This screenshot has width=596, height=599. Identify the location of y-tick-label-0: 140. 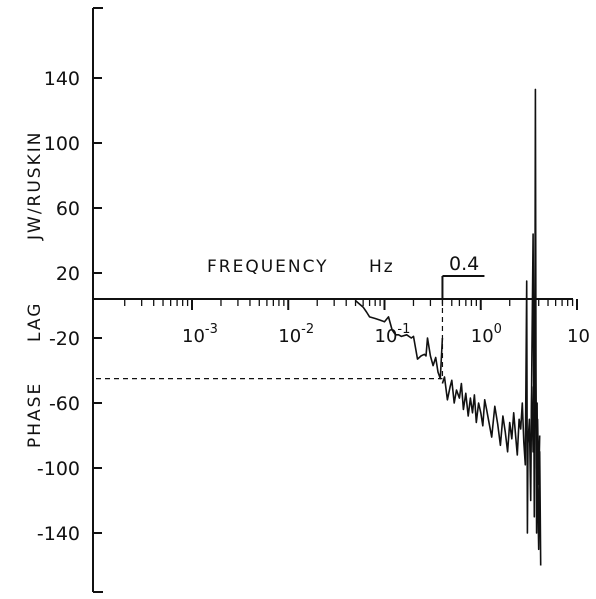
(62, 79).